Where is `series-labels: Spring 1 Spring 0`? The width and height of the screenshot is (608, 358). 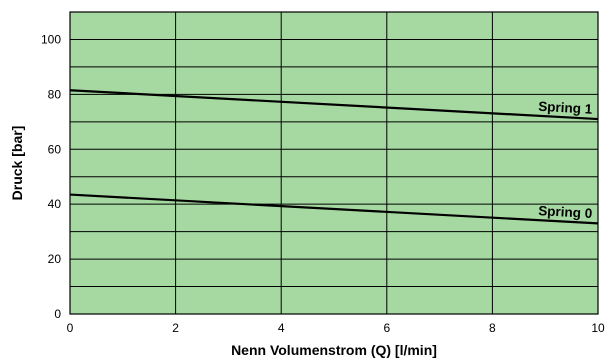
series-labels: Spring 1 Spring 0 is located at coordinates (565, 160).